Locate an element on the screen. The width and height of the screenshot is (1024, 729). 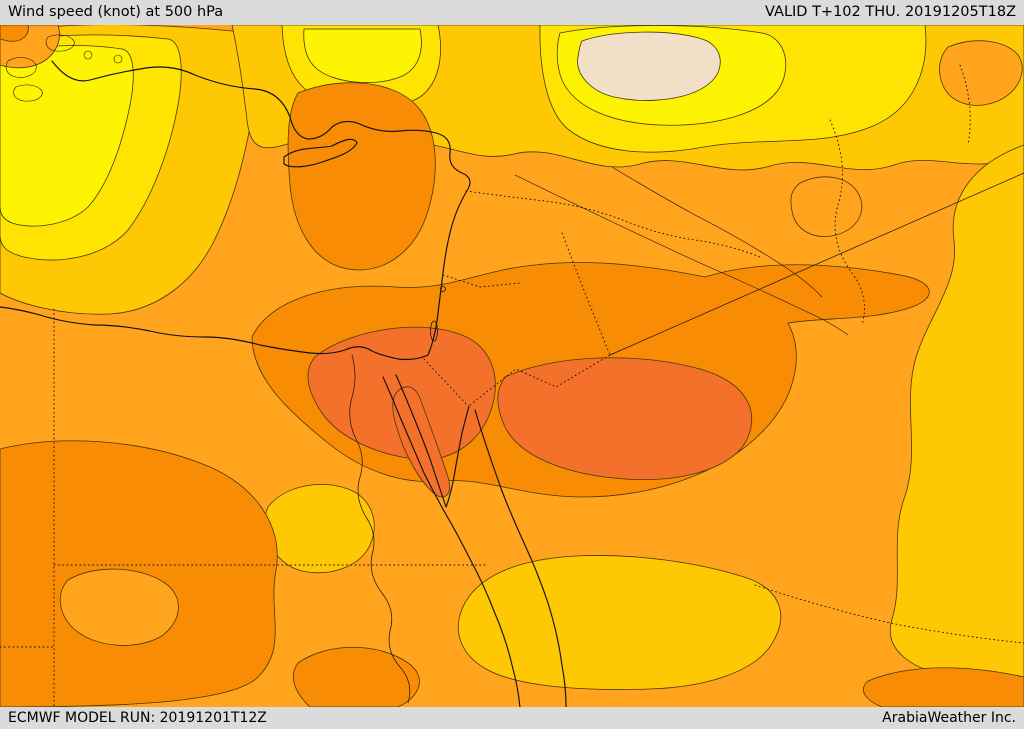
river-tigris is located at coordinates (717, 232).